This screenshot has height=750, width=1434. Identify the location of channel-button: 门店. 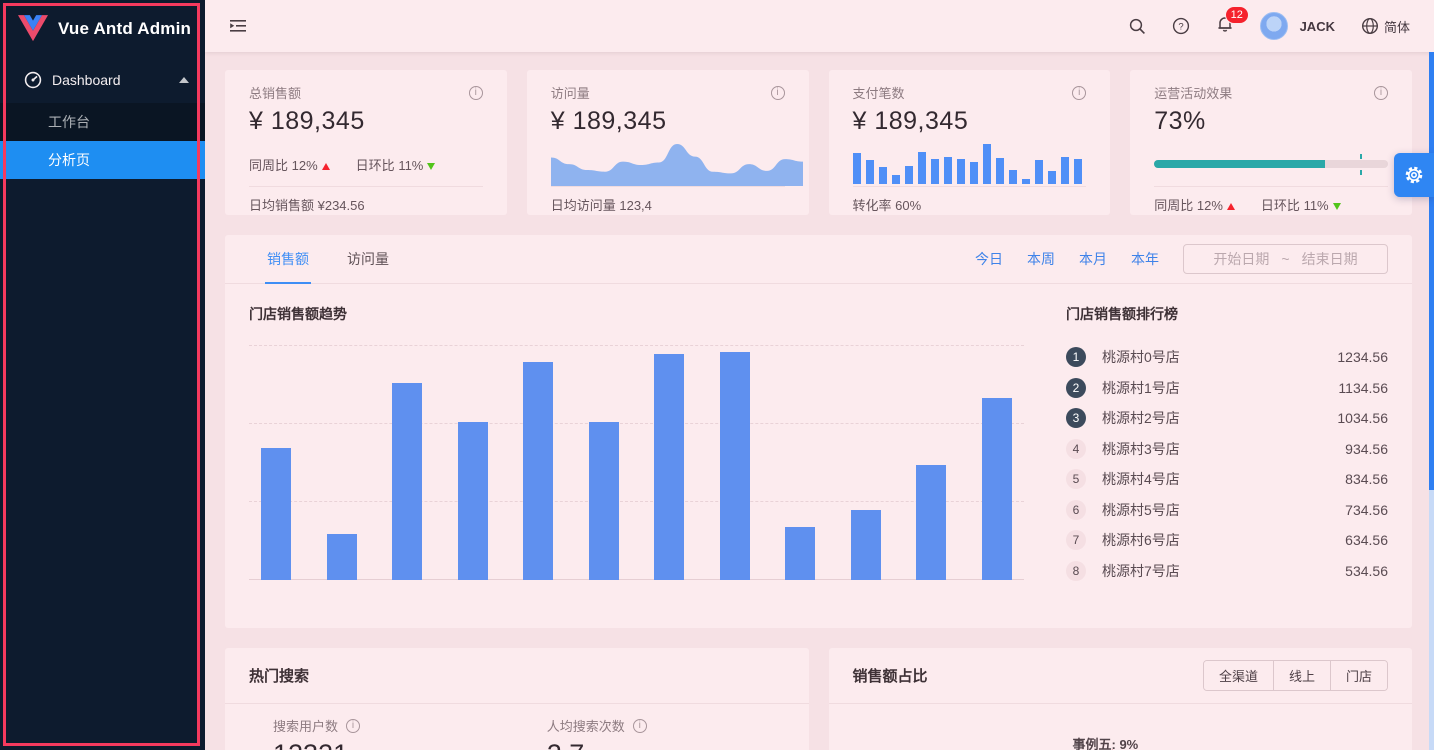
(1358, 675).